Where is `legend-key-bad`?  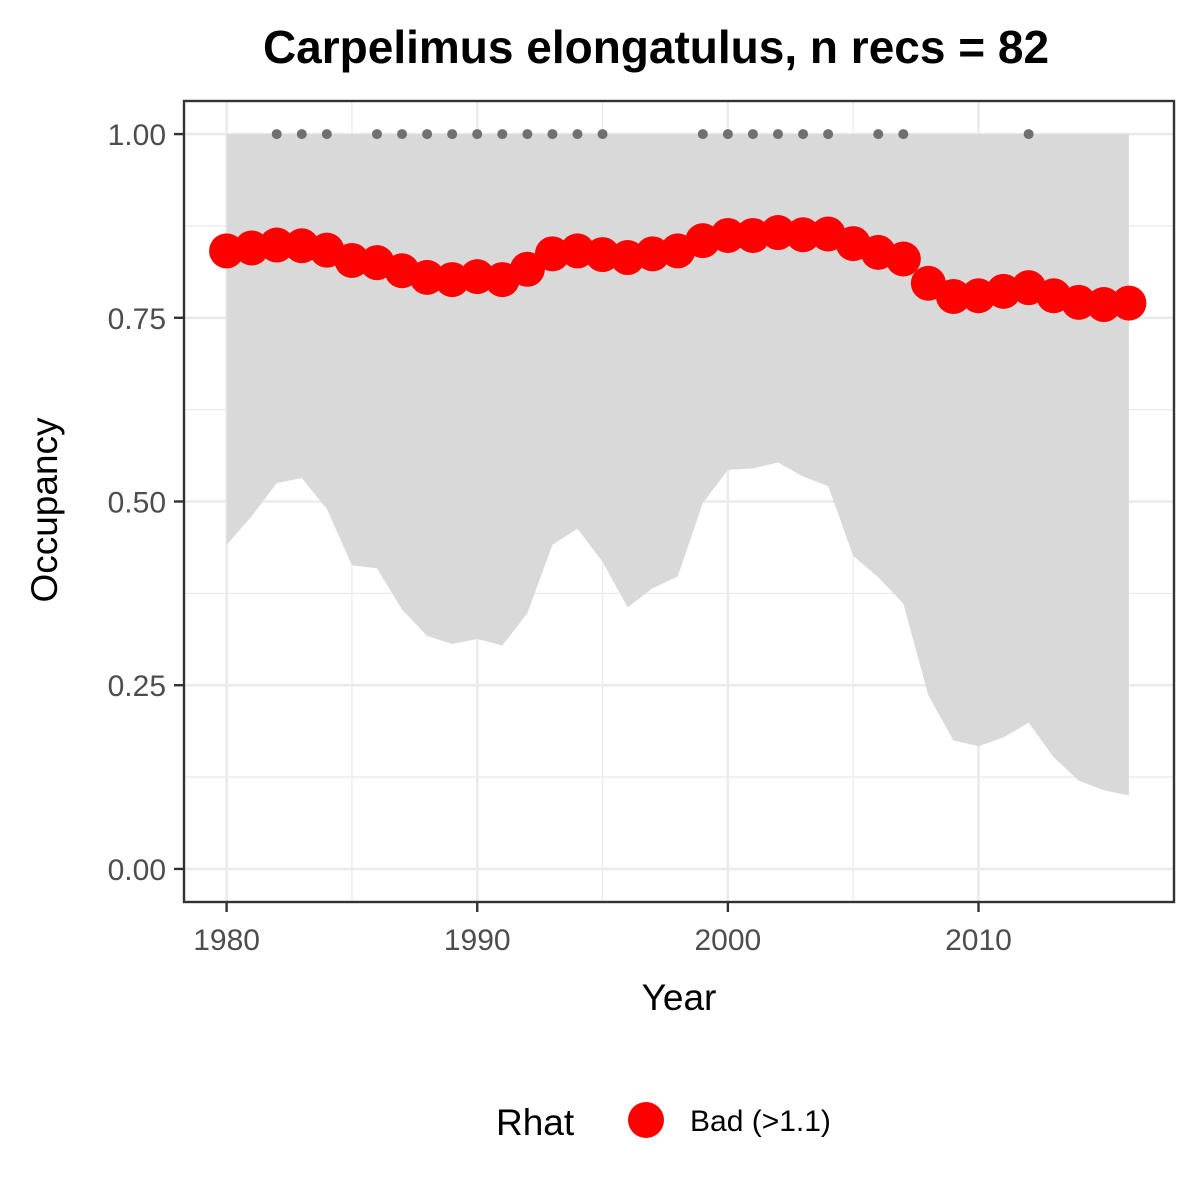 legend-key-bad is located at coordinates (646, 1120).